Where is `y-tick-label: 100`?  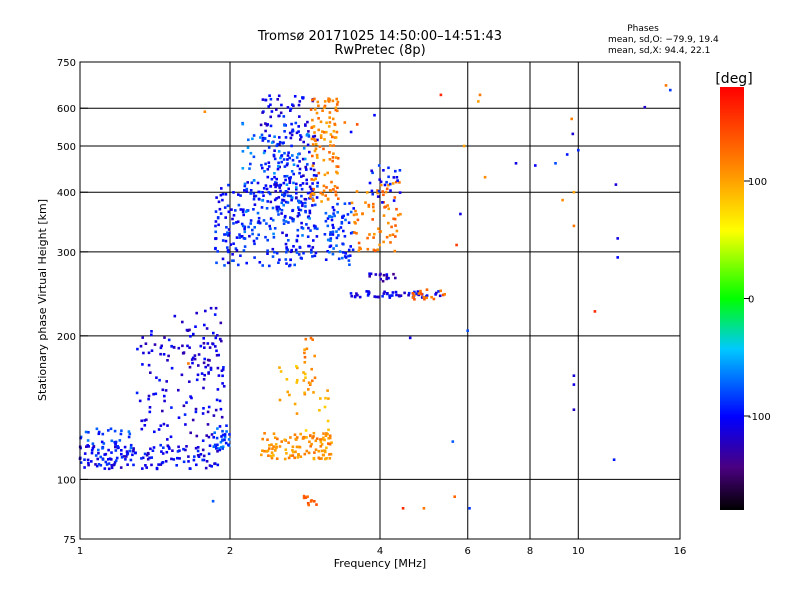
y-tick-label: 100 is located at coordinates (66, 480).